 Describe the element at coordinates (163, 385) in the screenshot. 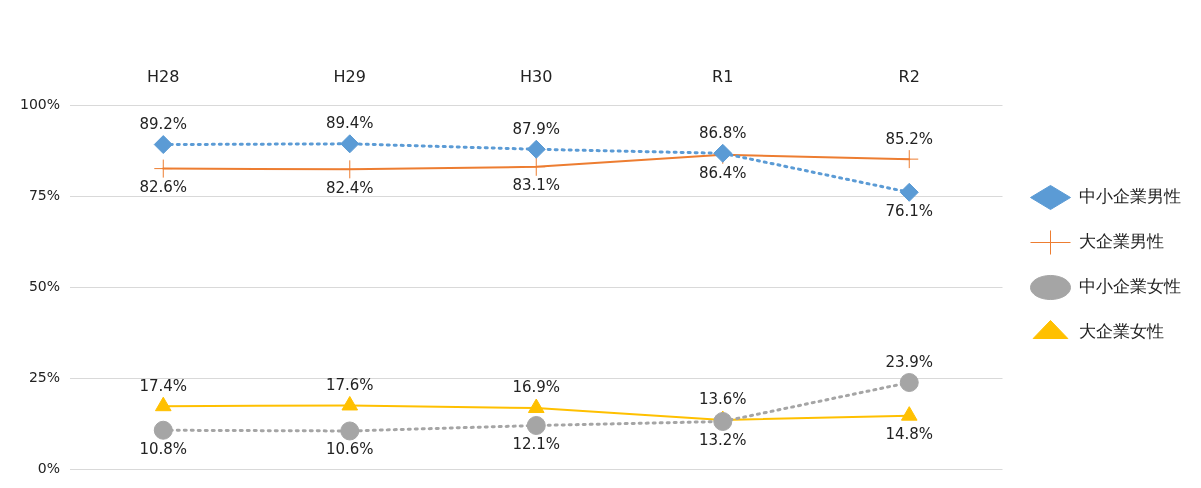

I see `data-label: 17.4%` at that location.